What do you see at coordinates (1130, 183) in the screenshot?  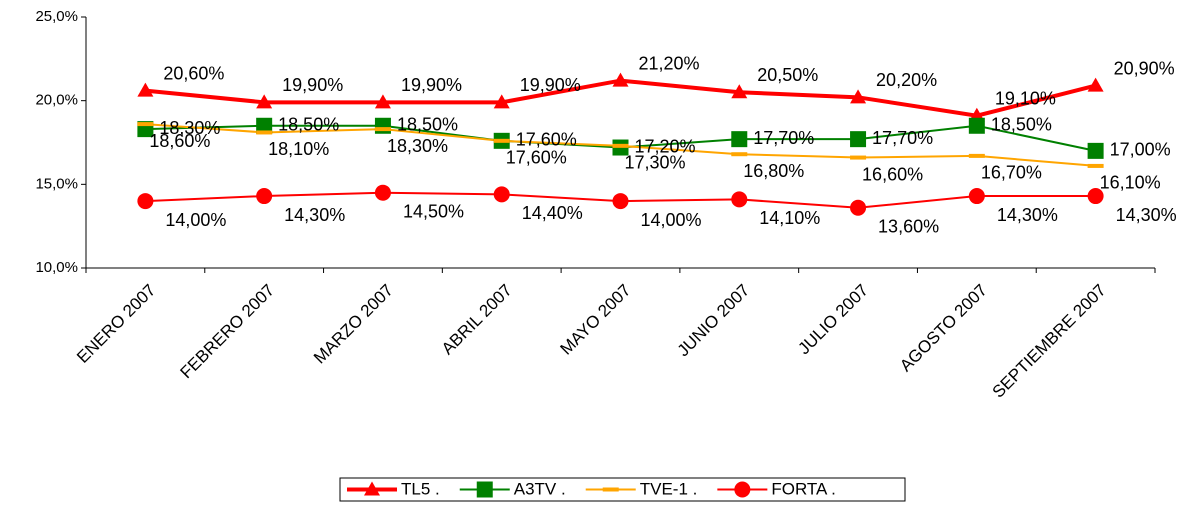 I see `value-label: 16,10%` at bounding box center [1130, 183].